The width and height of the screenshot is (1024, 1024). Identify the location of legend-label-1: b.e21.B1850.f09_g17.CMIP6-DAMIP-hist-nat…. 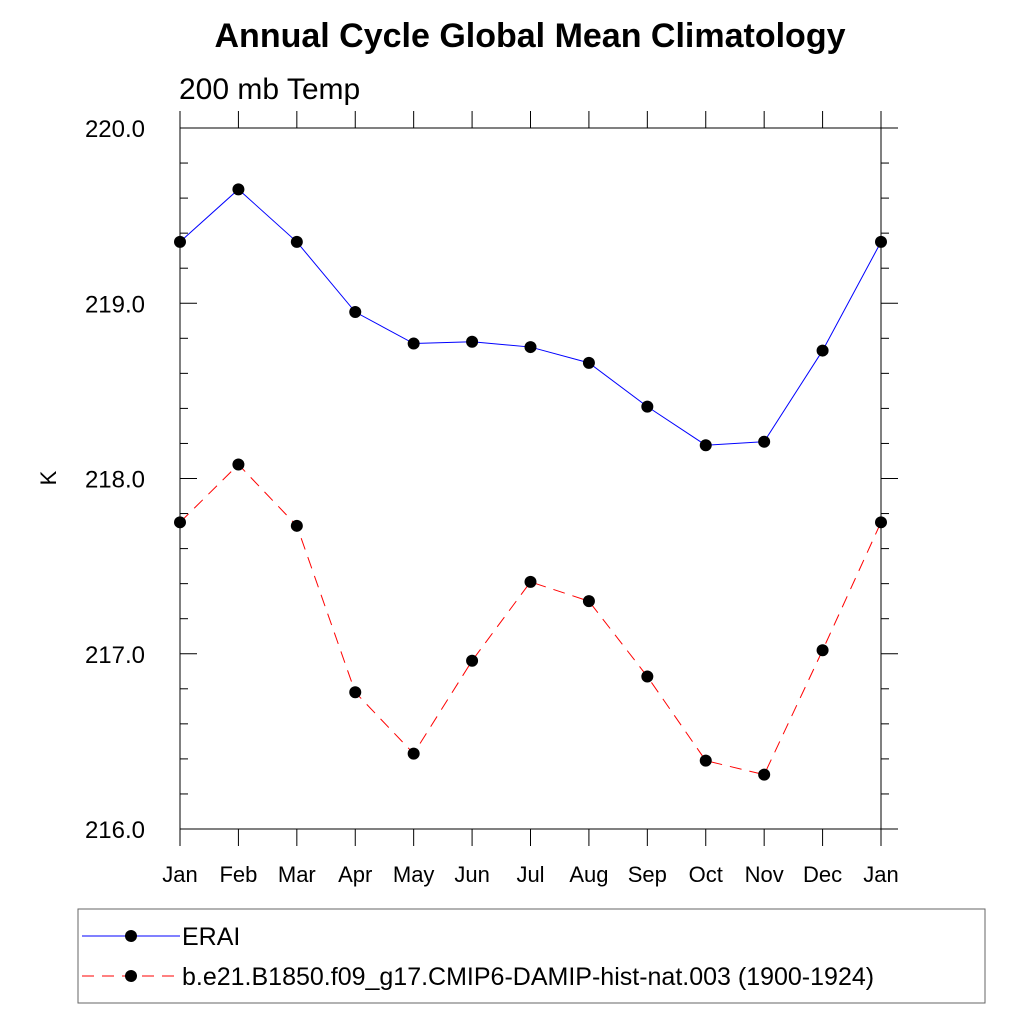
(528, 977).